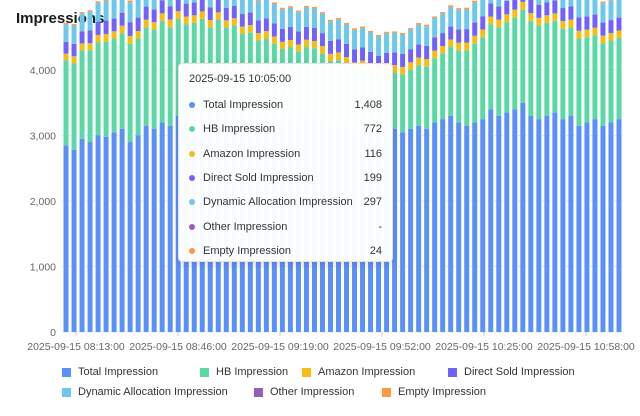 The image size is (640, 416). I want to click on legend-item: Direct Sold Impression, so click(511, 372).